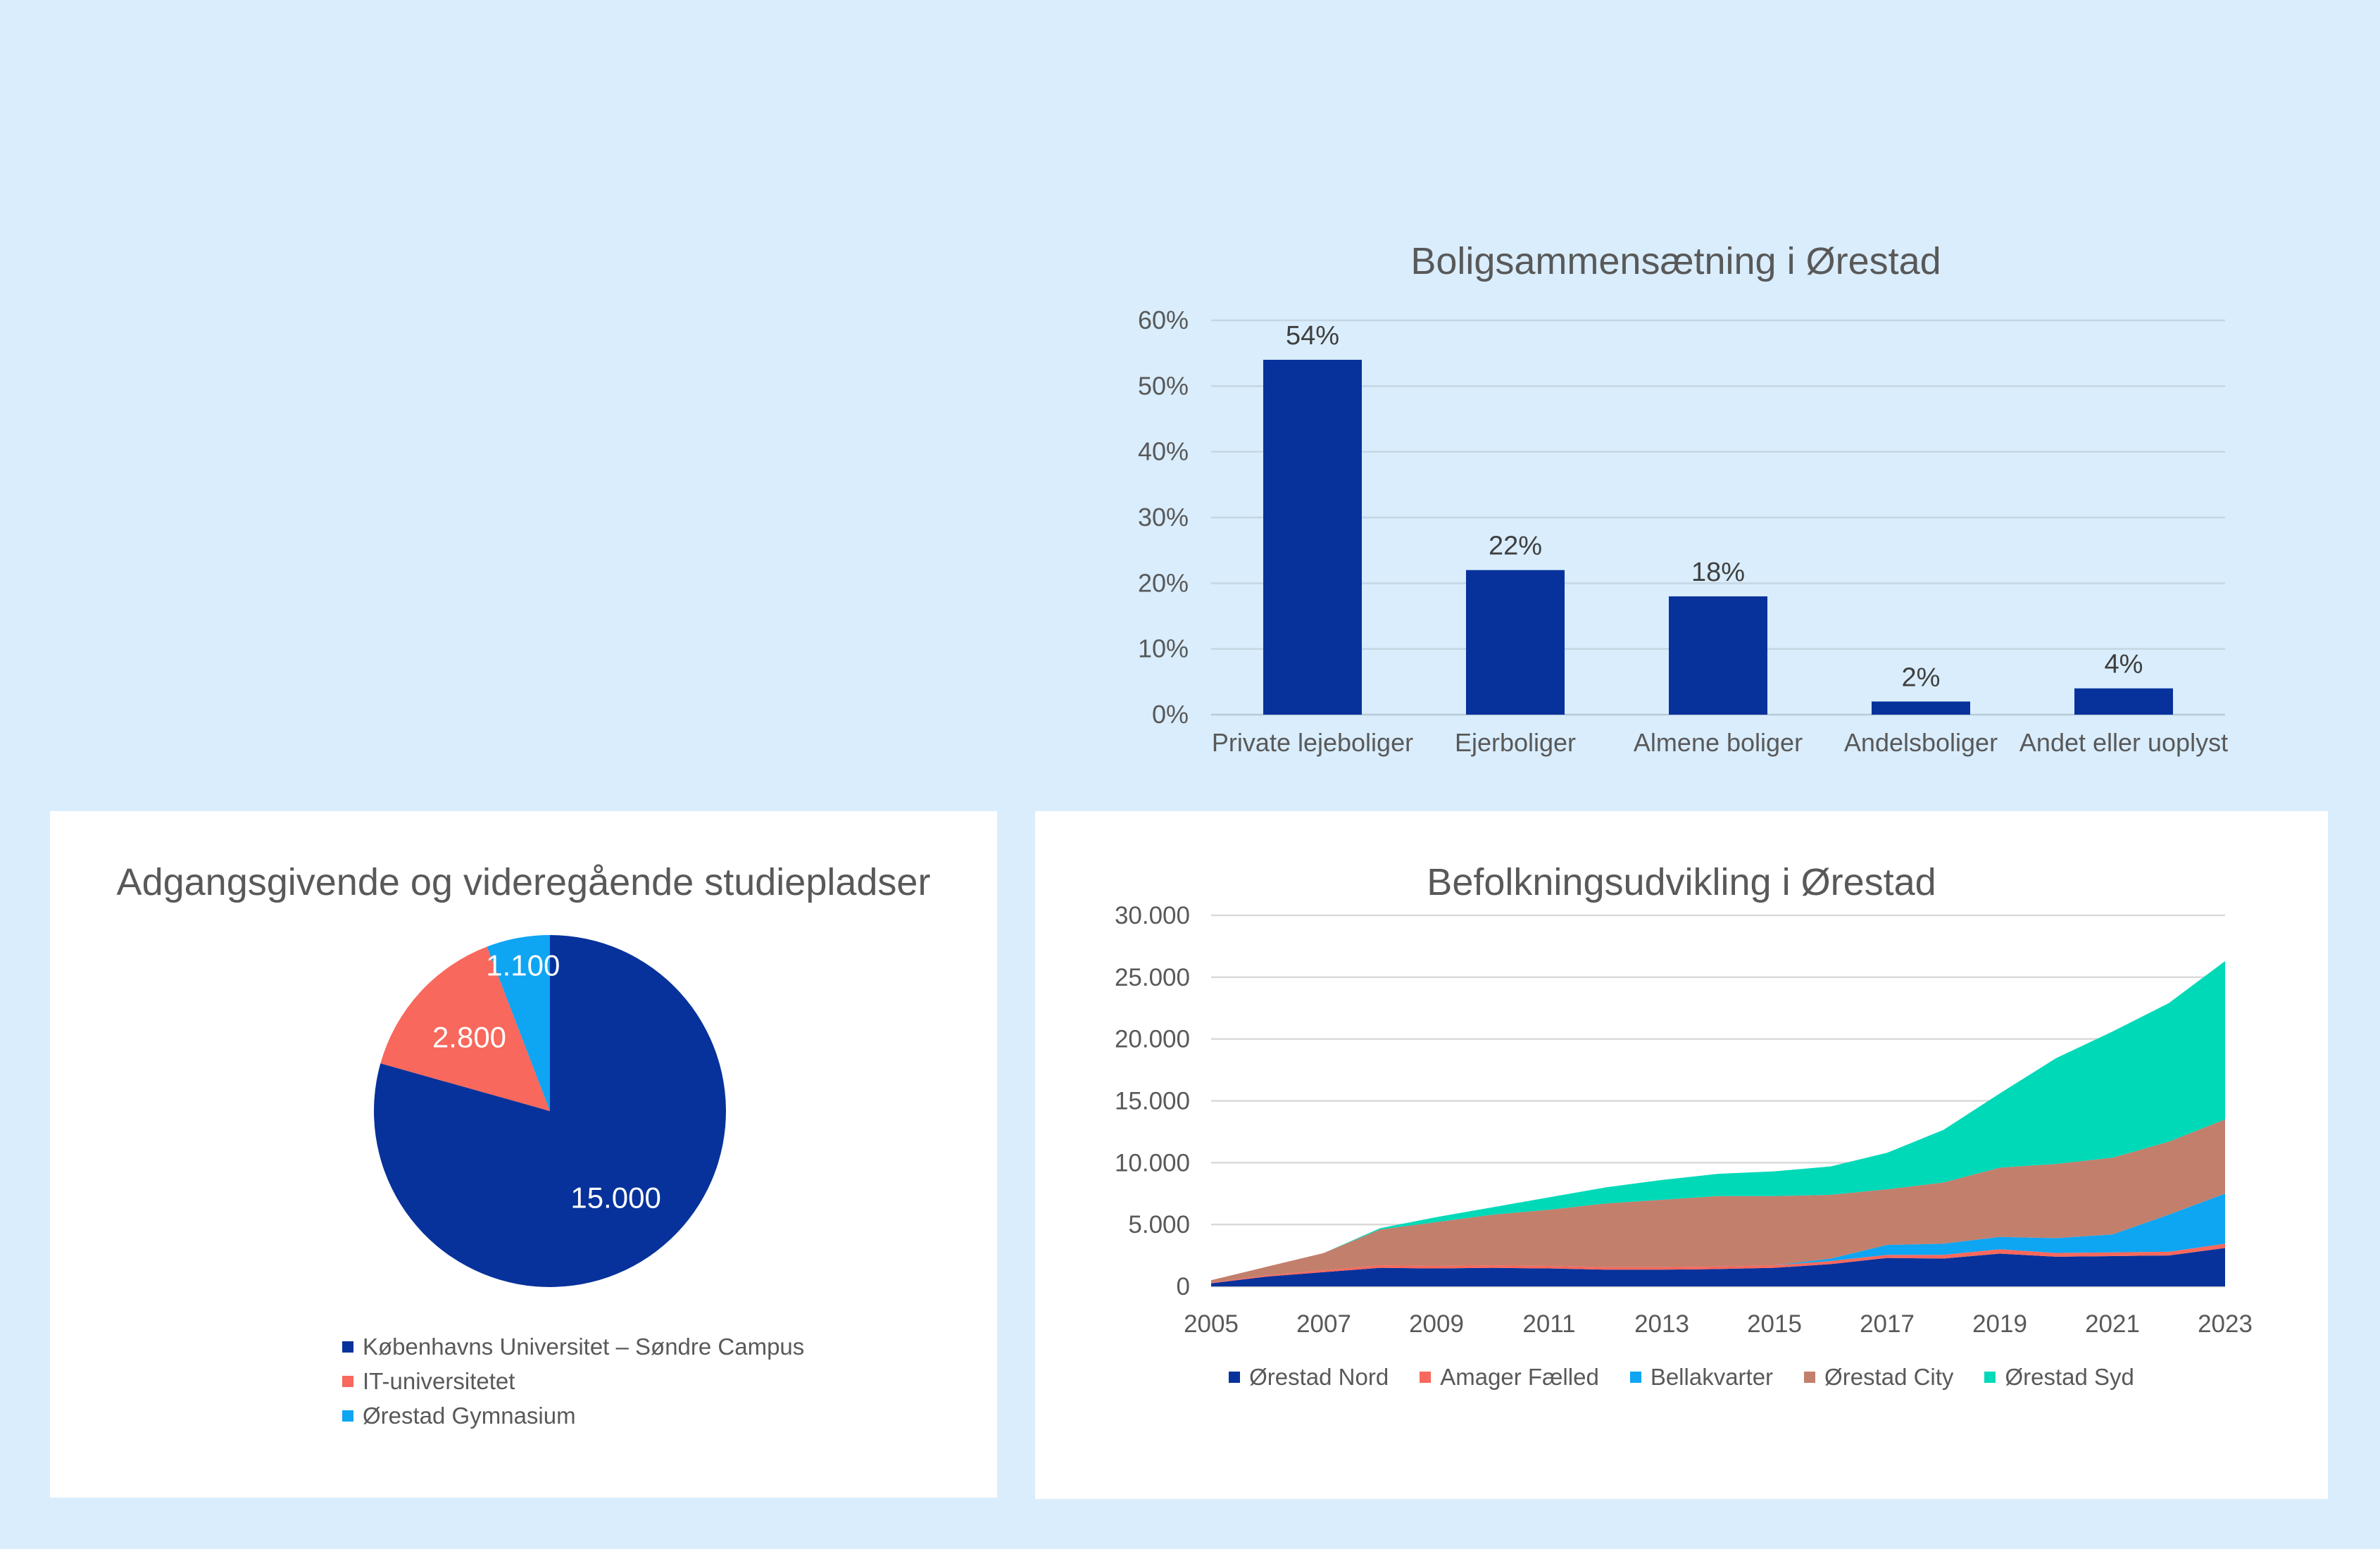  Describe the element at coordinates (2070, 1377) in the screenshot. I see `legend-label: Ørestad Syd` at that location.